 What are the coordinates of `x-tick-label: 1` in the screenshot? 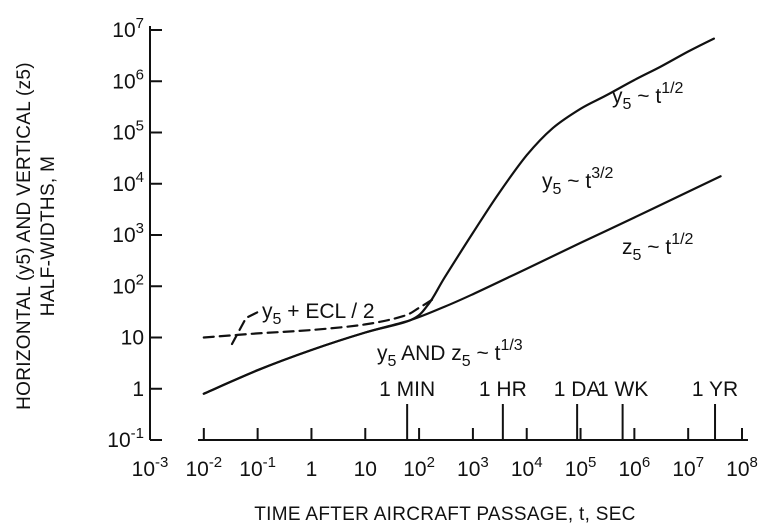 It's located at (312, 469).